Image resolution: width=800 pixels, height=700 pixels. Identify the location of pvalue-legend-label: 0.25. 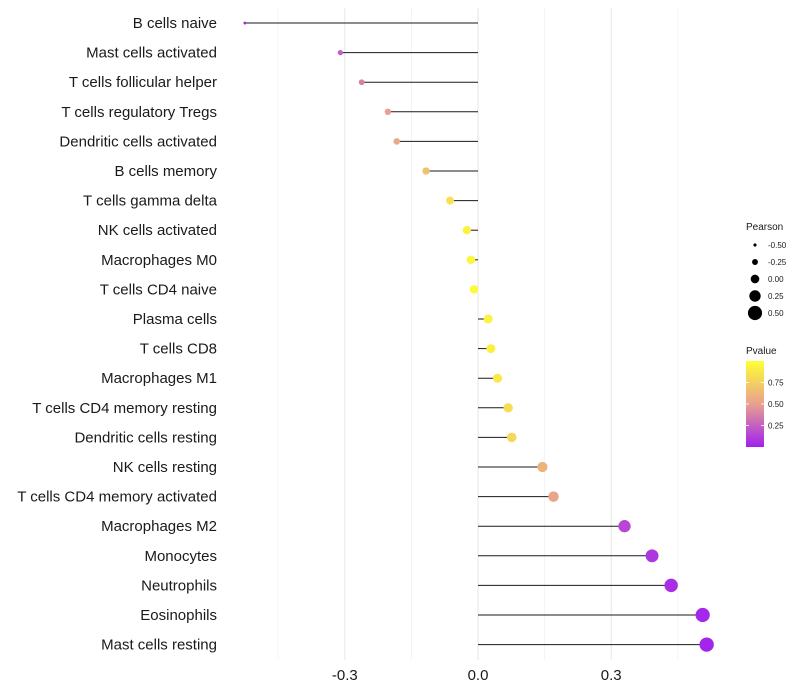
(776, 426).